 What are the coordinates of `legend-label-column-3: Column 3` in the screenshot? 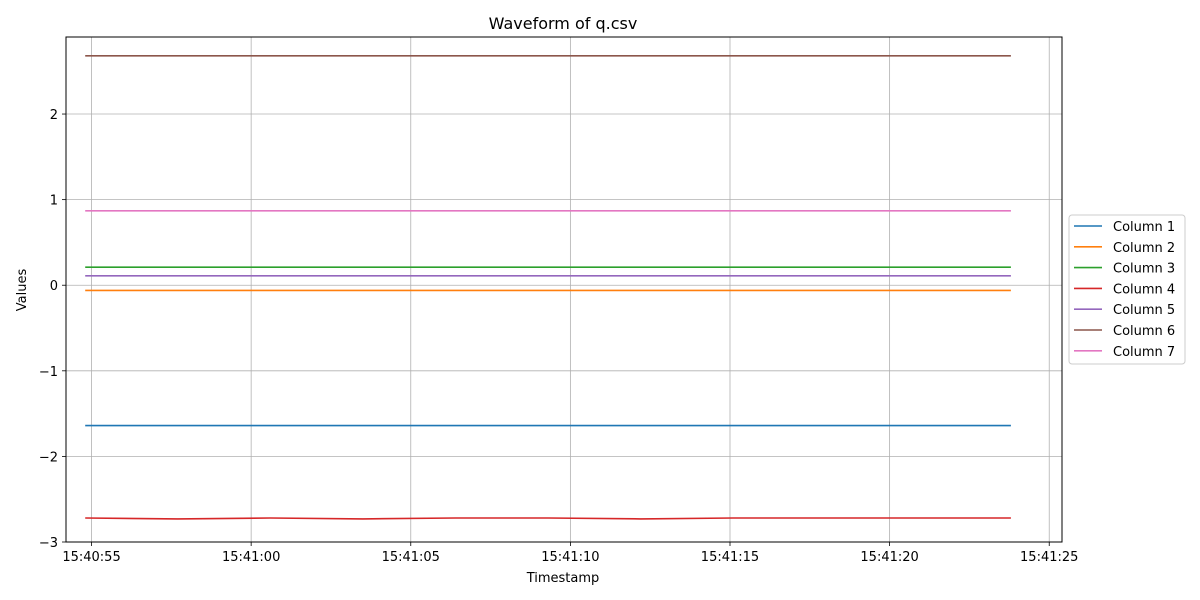 It's located at (1144, 269).